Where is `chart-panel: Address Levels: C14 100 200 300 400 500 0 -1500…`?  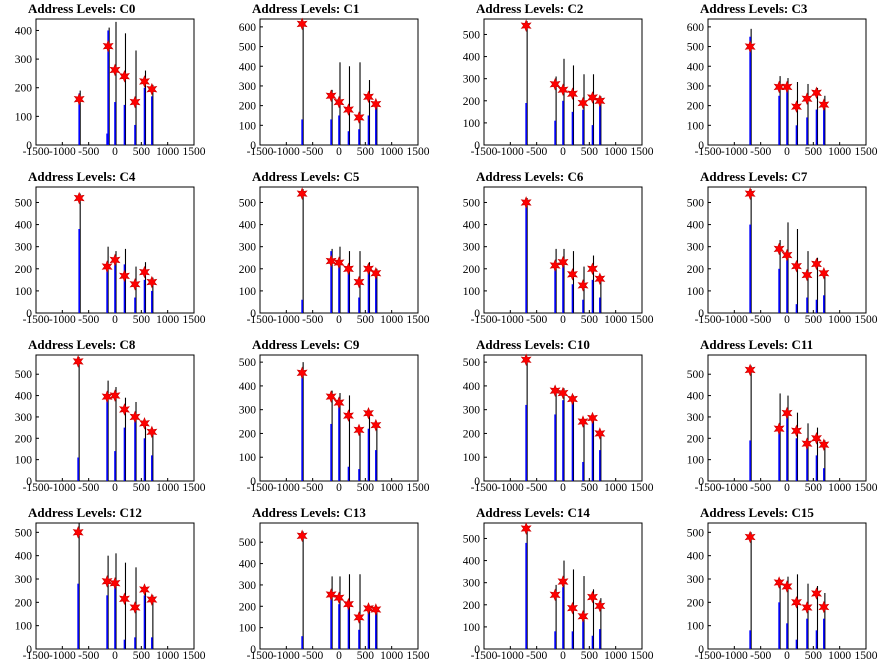
chart-panel: Address Levels: C14 100 200 300 400 500 0 -1500… is located at coordinates (560, 588).